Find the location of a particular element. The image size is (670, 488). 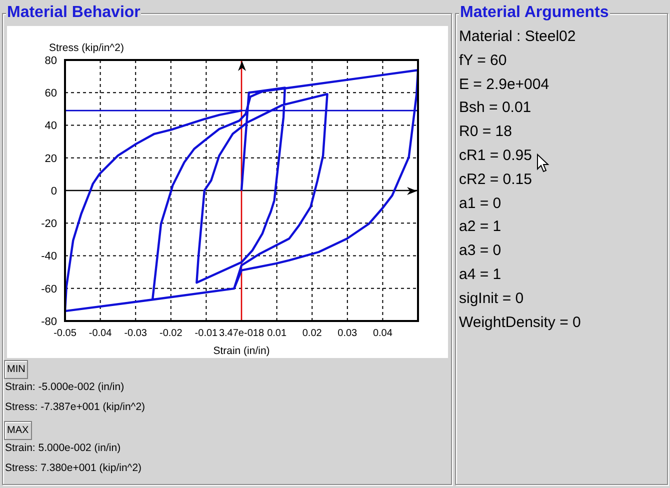

x-tick-label: -0.04 is located at coordinates (100, 334).